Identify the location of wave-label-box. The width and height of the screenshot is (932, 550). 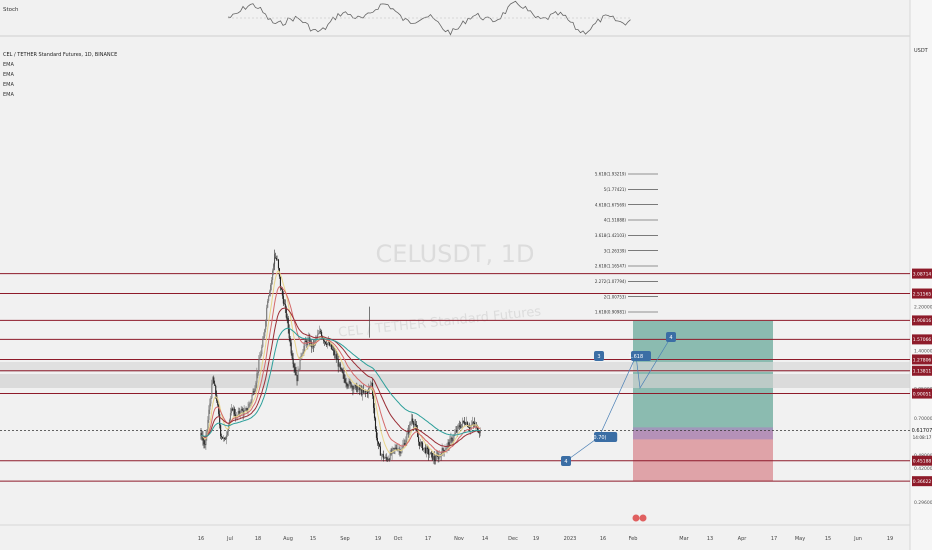
(606, 437).